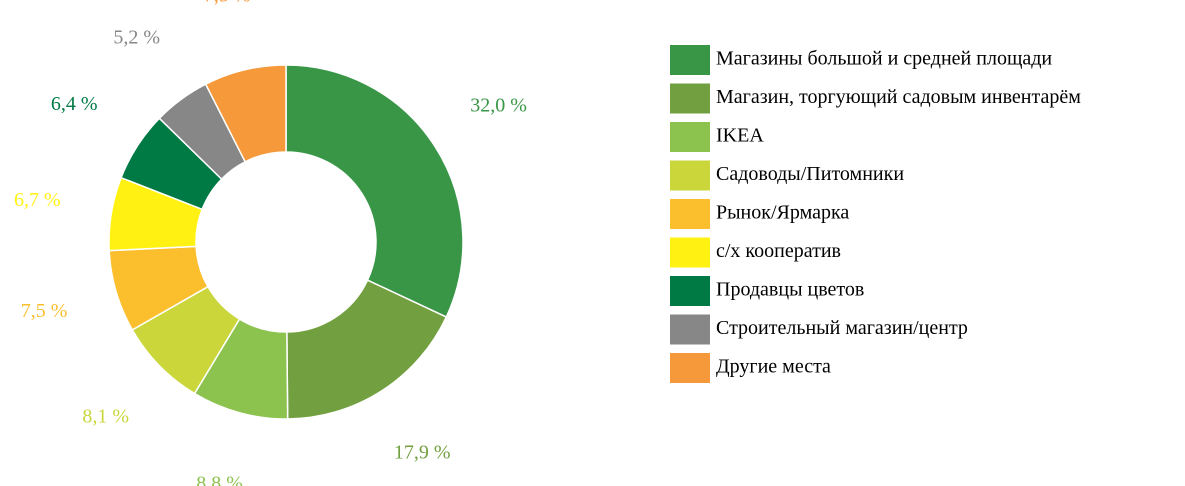 The height and width of the screenshot is (486, 1185). Describe the element at coordinates (773, 367) in the screenshot. I see `legend-label: Другие места` at that location.